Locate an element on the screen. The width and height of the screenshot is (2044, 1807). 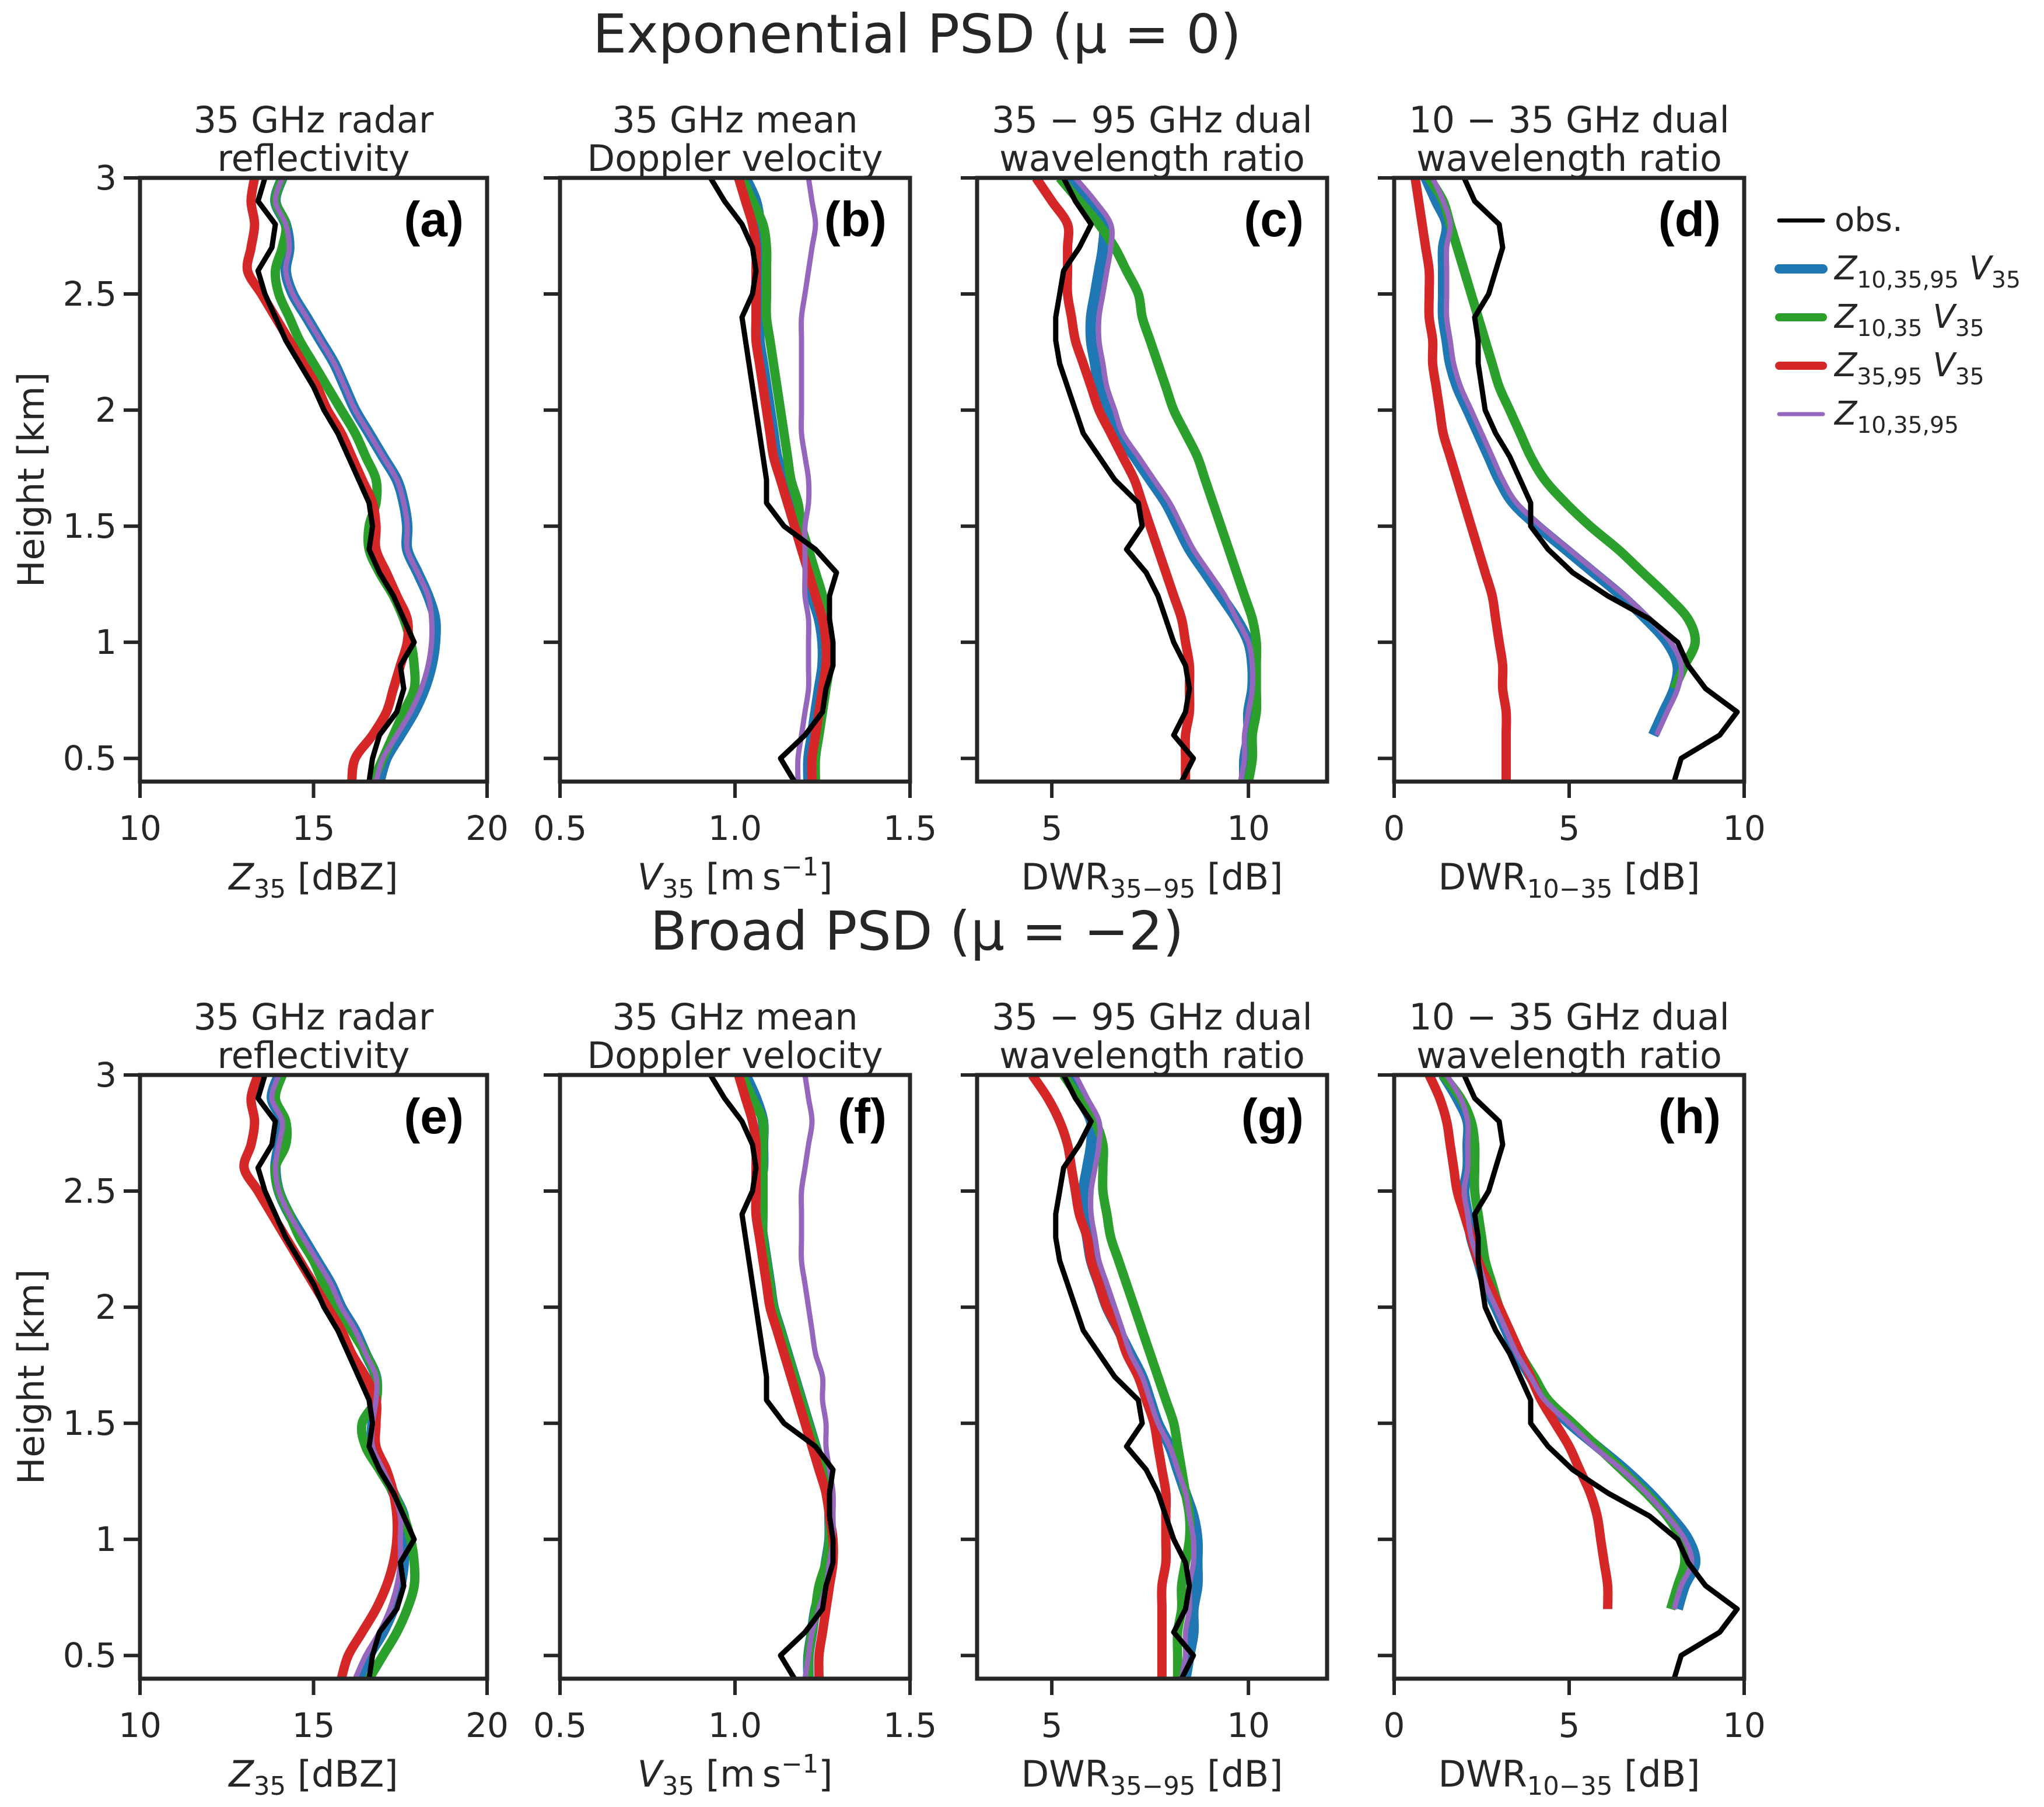
legend-entry: Z35,95 V35 is located at coordinates (1880, 368).